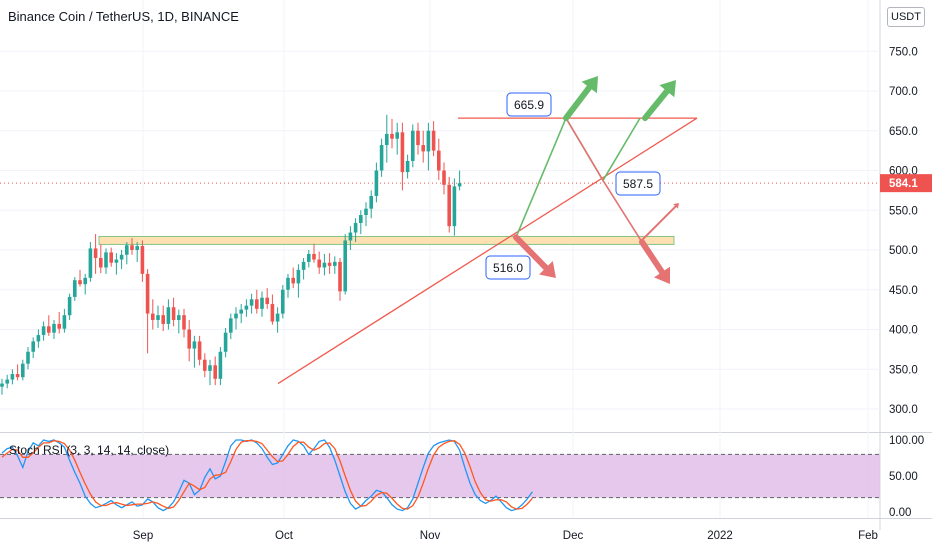 The width and height of the screenshot is (932, 550). Describe the element at coordinates (906, 17) in the screenshot. I see `currency-selector: USDT` at that location.